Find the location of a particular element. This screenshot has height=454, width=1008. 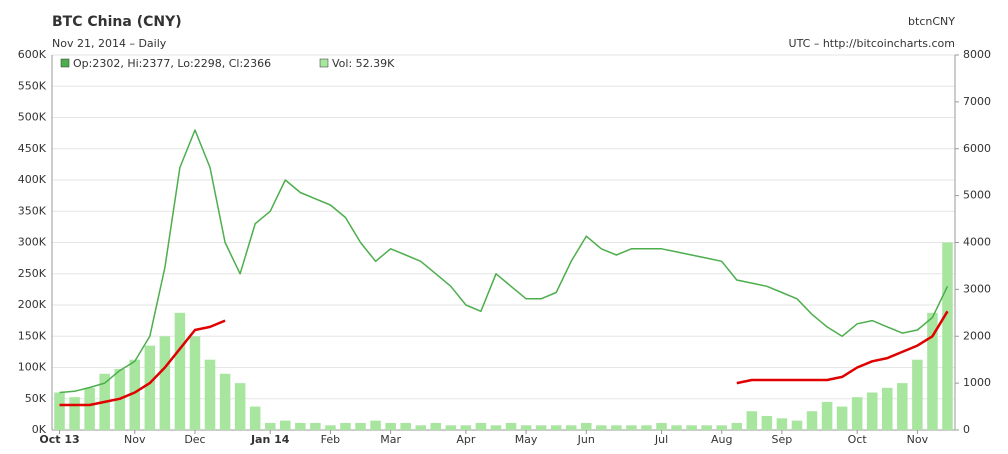

y-tick-label: 150K is located at coordinates (32, 335).